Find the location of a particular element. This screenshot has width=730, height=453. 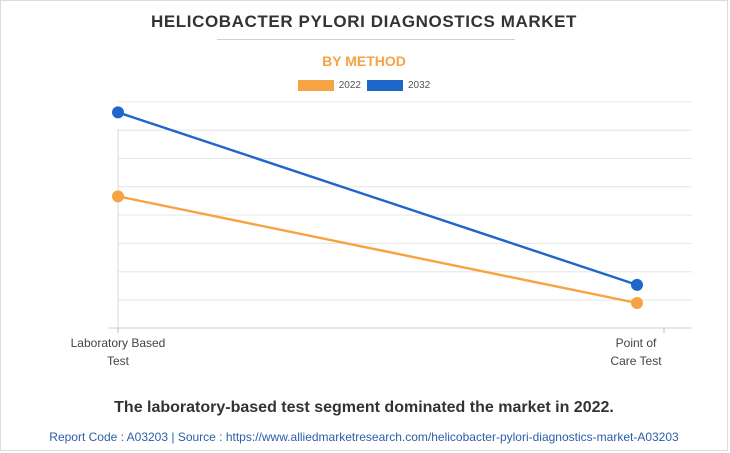

chart-title: HELICOBACTER PYLORI DIAGNOSTICS MARKET is located at coordinates (364, 21).